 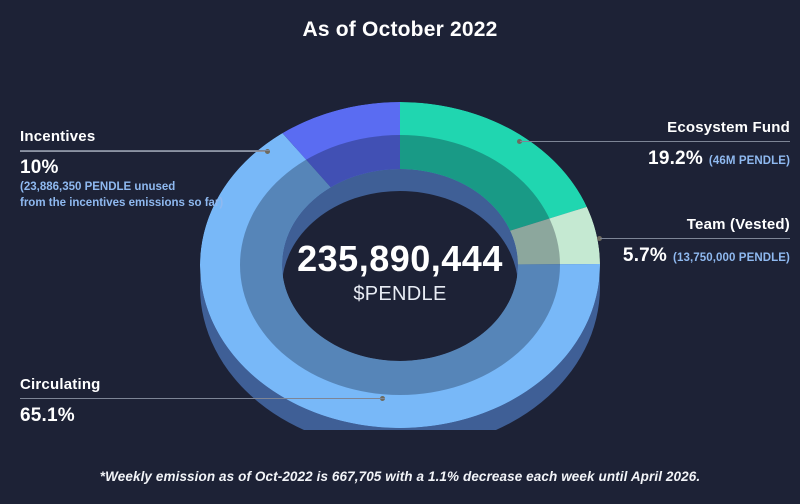 What do you see at coordinates (695, 238) in the screenshot?
I see `callout-team-rule` at bounding box center [695, 238].